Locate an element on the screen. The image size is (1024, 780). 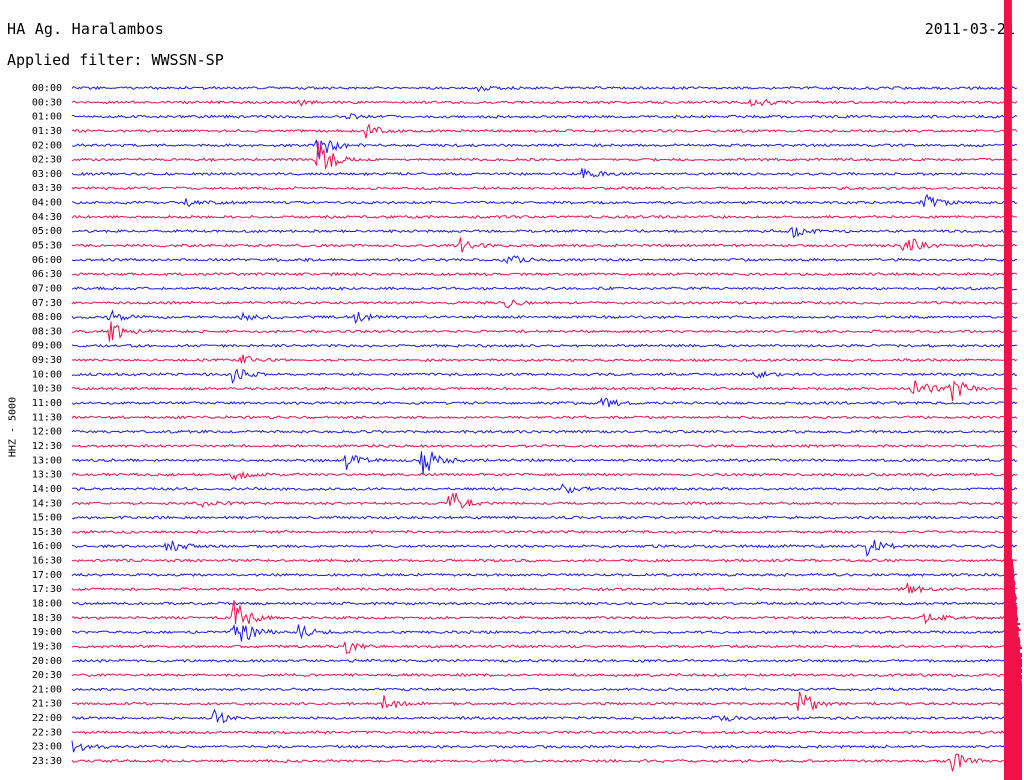
time-label-0230: 02:30 is located at coordinates (47, 160).